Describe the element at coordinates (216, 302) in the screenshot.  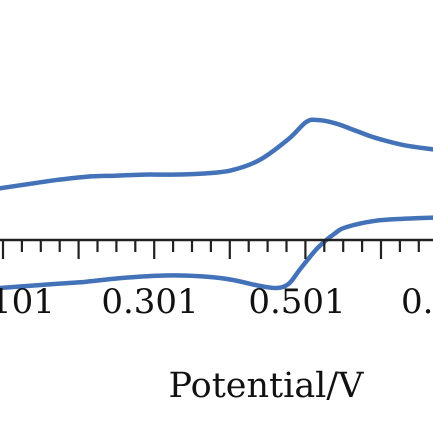
I see `x-axis-tick-labels: 101 0.301 0.501 0.` at that location.